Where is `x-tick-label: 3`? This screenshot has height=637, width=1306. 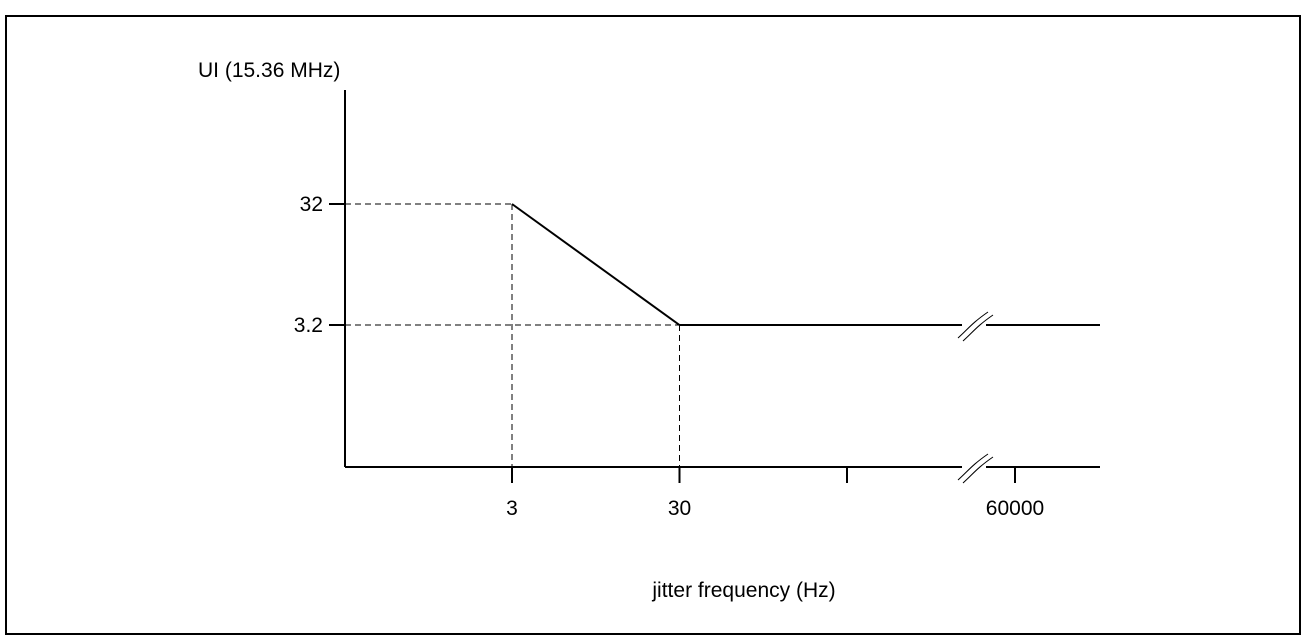 x-tick-label: 3 is located at coordinates (512, 508).